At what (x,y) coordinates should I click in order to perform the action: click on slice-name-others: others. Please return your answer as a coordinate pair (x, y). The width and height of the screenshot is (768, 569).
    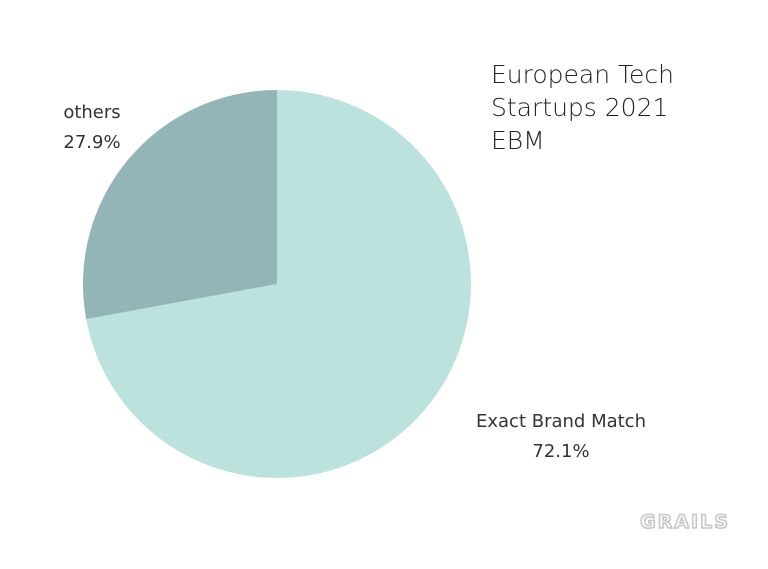
    Looking at the image, I should click on (92, 112).